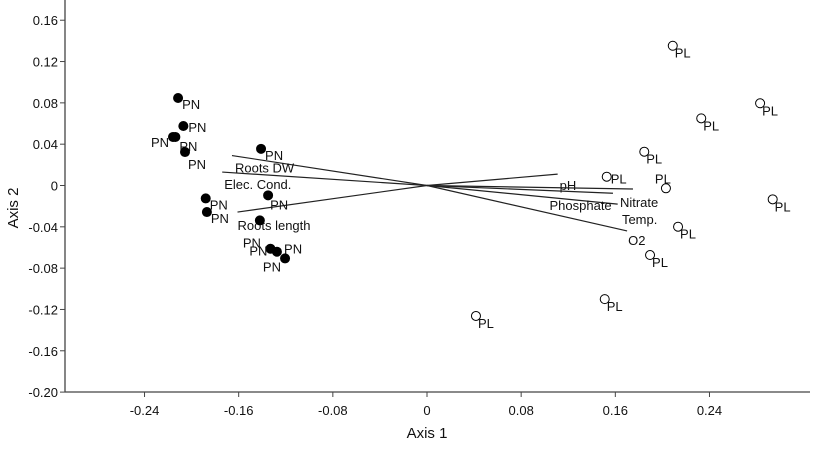 The height and width of the screenshot is (452, 825). I want to click on vector-label: Nitrate, so click(639, 202).